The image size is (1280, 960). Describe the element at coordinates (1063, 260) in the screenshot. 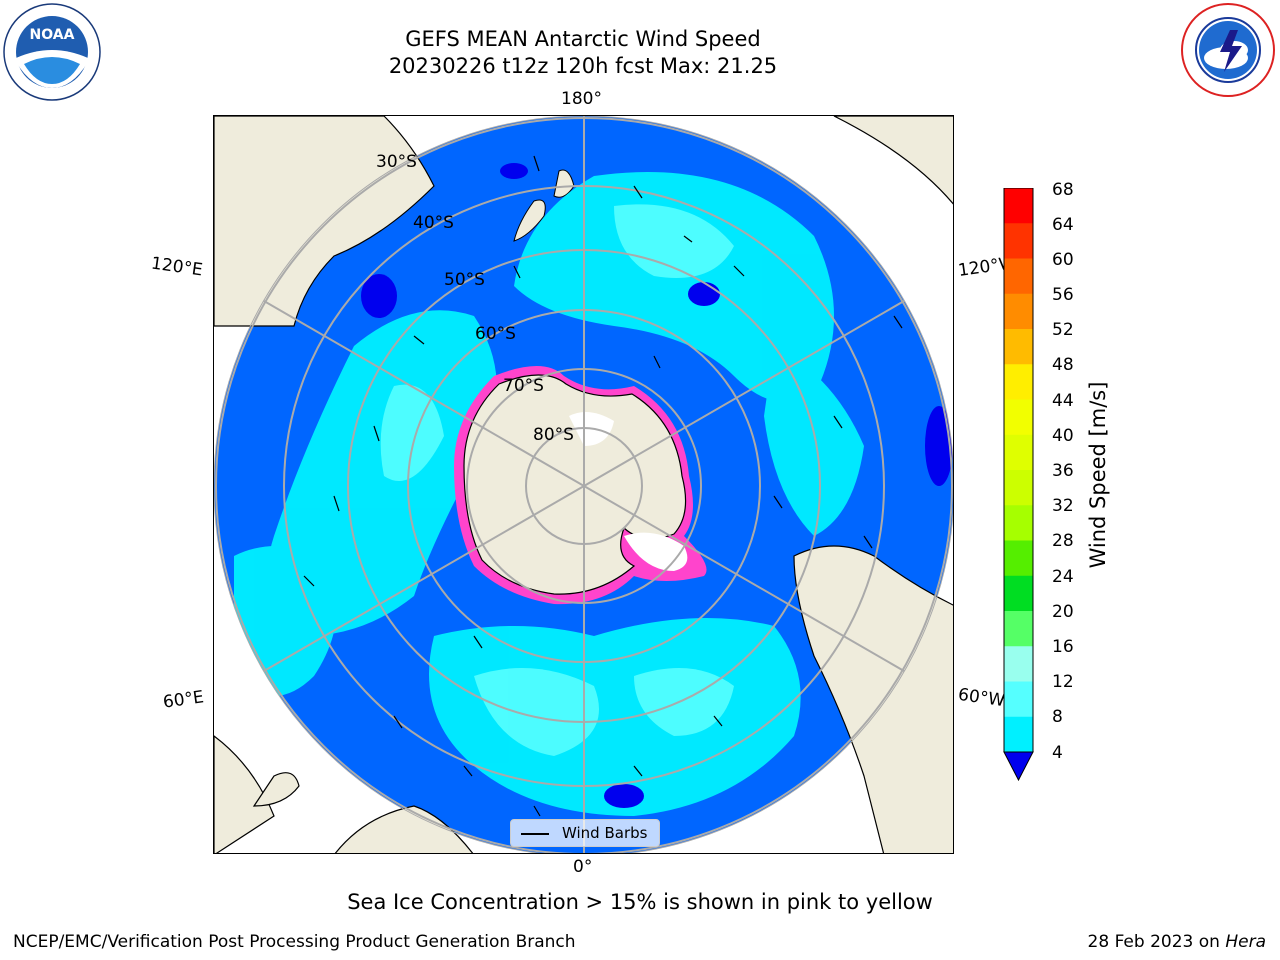

I see `colorbar-tick: 60` at that location.